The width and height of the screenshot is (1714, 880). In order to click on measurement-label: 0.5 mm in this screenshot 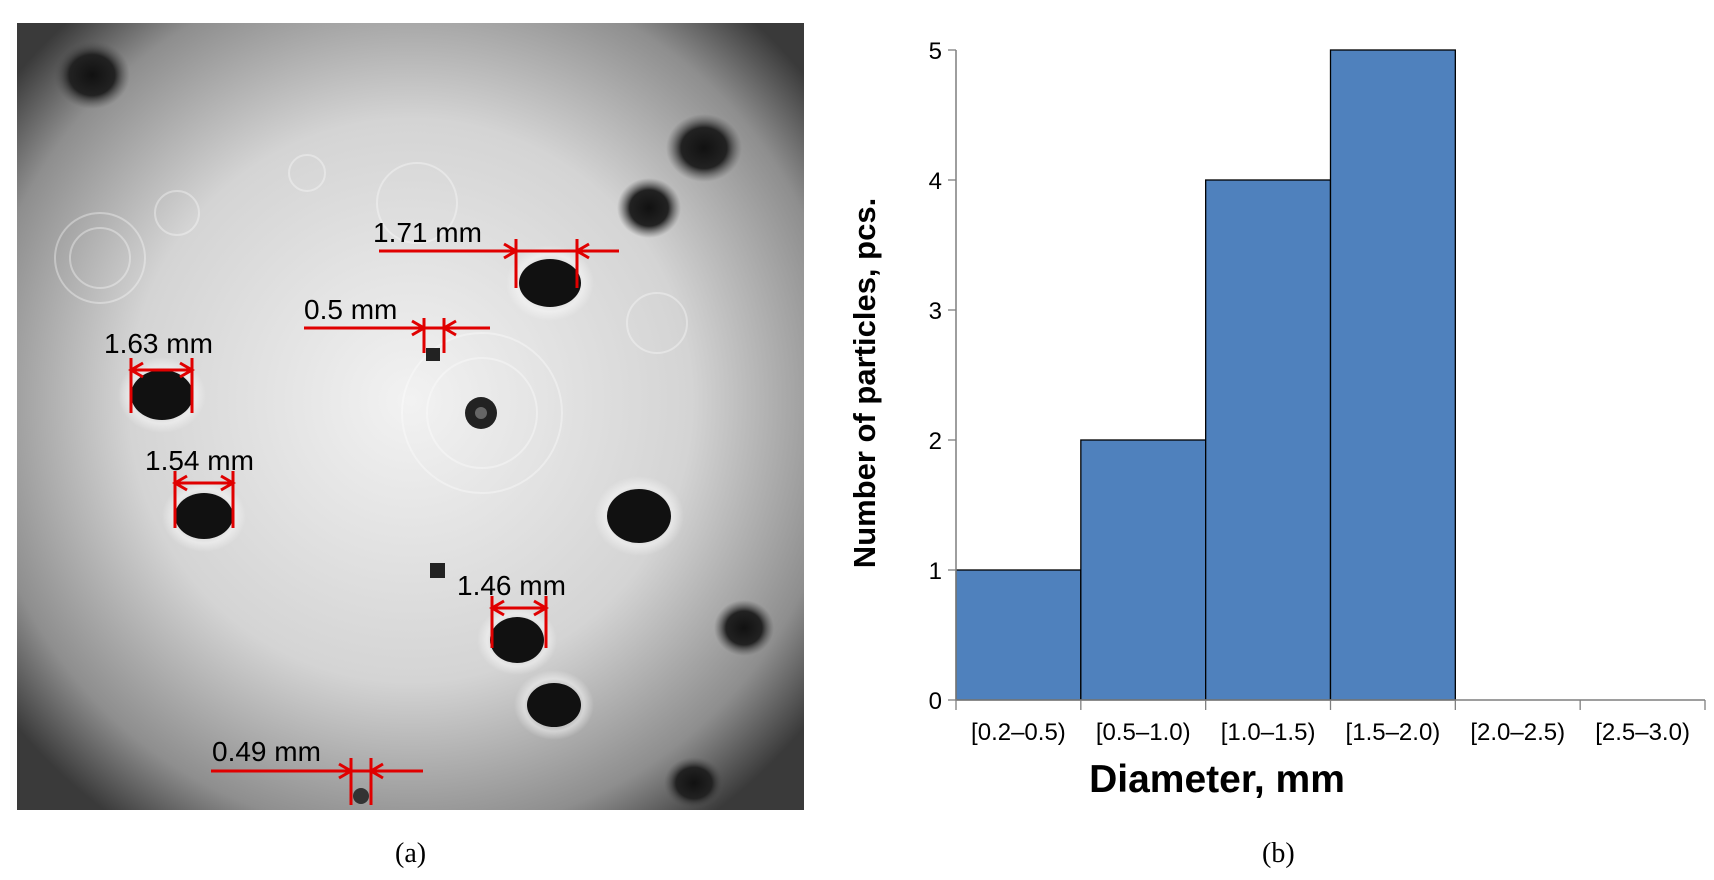, I will do `click(350, 309)`.